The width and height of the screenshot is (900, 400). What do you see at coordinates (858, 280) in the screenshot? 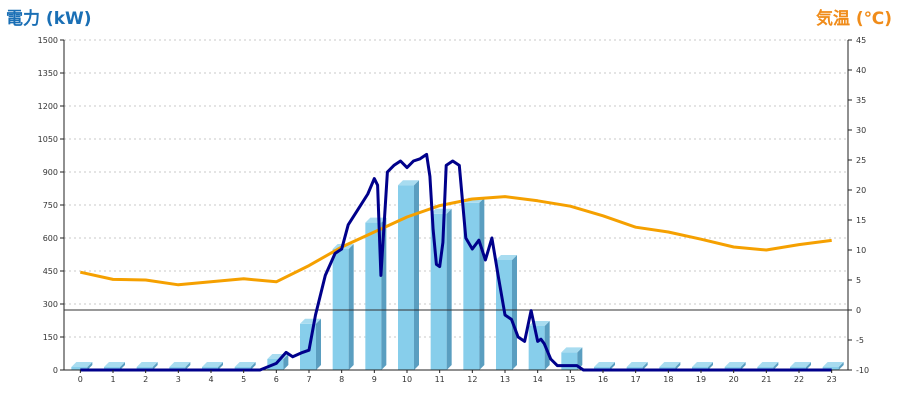
I see `right-tick-label: 5` at bounding box center [858, 280].